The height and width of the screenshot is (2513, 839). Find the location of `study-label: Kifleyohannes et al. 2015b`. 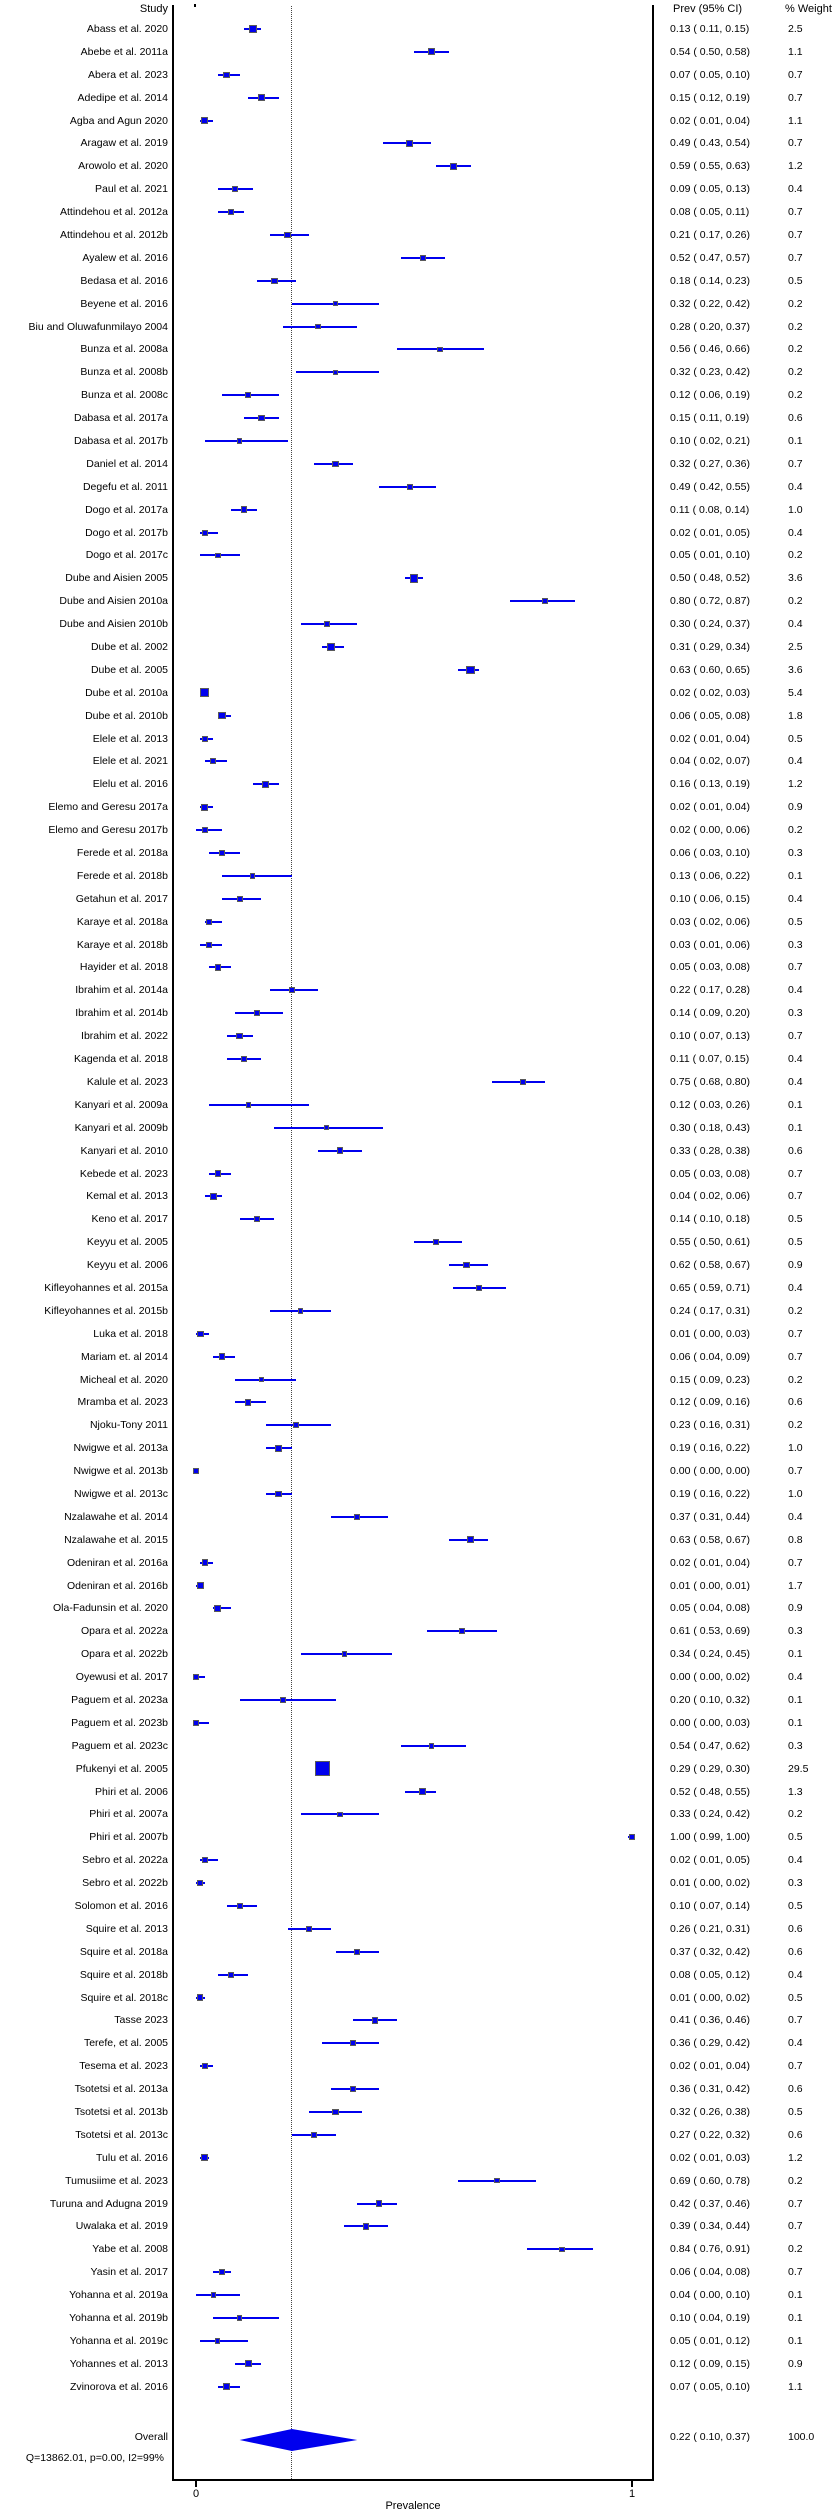

study-label: Kifleyohannes et al. 2015b is located at coordinates (106, 1310).